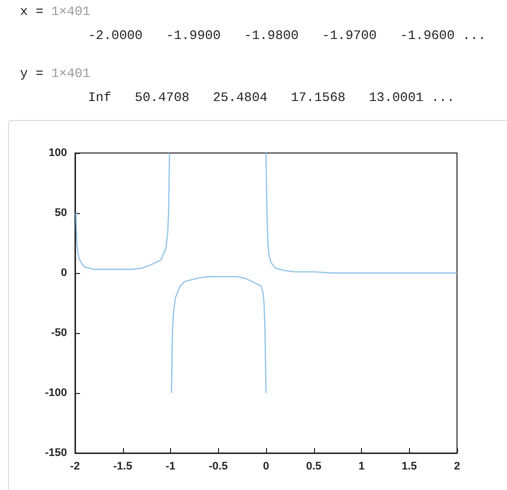 Image resolution: width=507 pixels, height=490 pixels. I want to click on y-tick-label: 0, so click(63, 273).